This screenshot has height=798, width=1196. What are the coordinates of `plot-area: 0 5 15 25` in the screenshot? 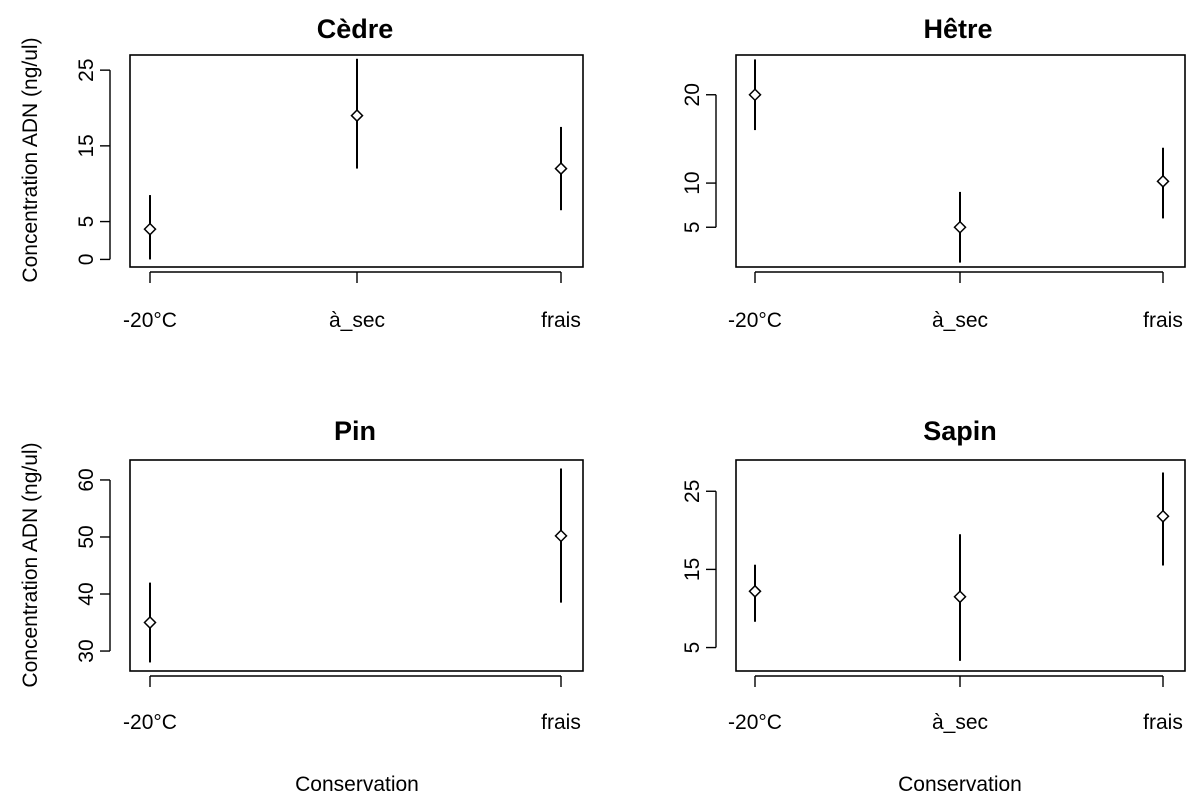 It's located at (329, 168).